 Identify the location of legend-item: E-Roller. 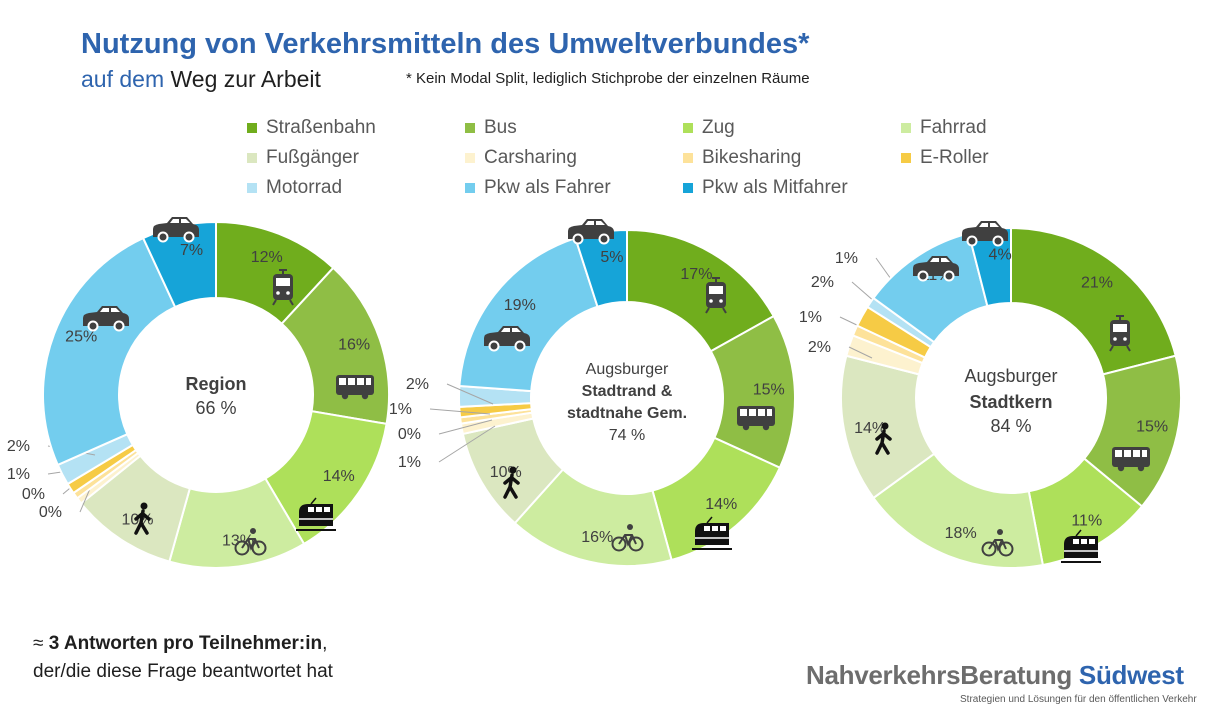
(991, 158).